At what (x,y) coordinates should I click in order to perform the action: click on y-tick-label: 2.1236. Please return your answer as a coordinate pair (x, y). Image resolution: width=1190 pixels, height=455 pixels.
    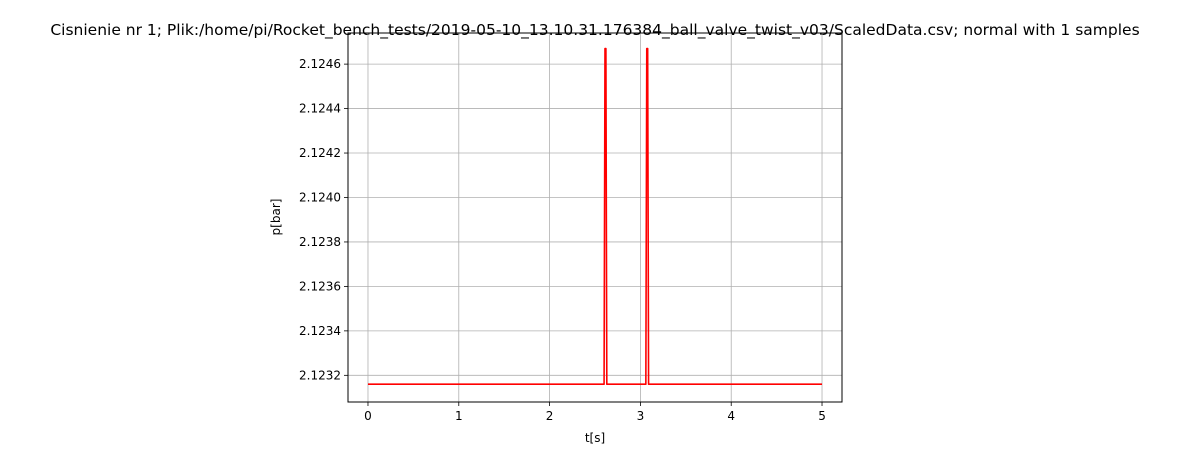
    Looking at the image, I should click on (320, 286).